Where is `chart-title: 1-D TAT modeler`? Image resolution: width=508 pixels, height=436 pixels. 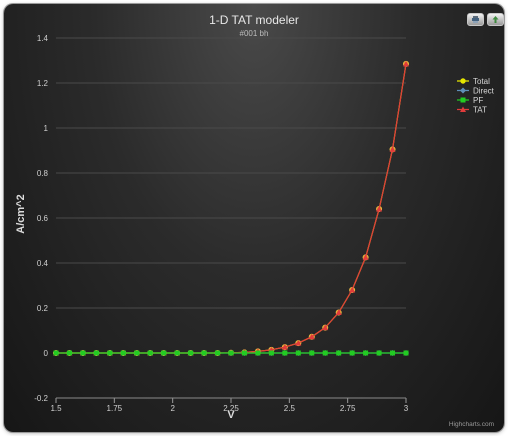
chart-title: 1-D TAT modeler is located at coordinates (254, 20).